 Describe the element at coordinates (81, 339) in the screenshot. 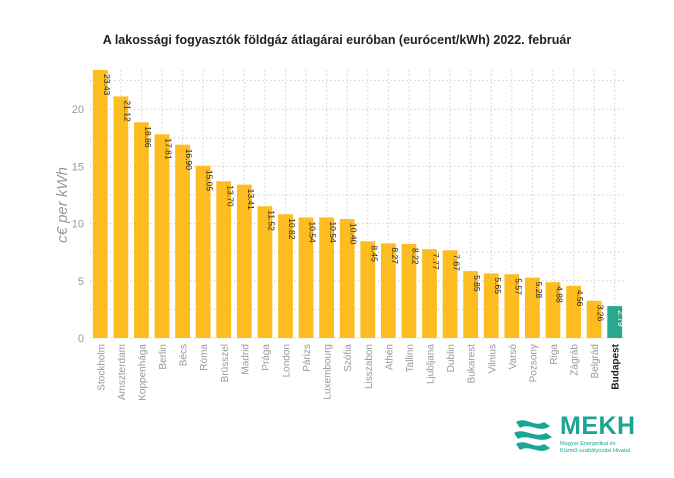

I see `y-tick-label: 0` at that location.